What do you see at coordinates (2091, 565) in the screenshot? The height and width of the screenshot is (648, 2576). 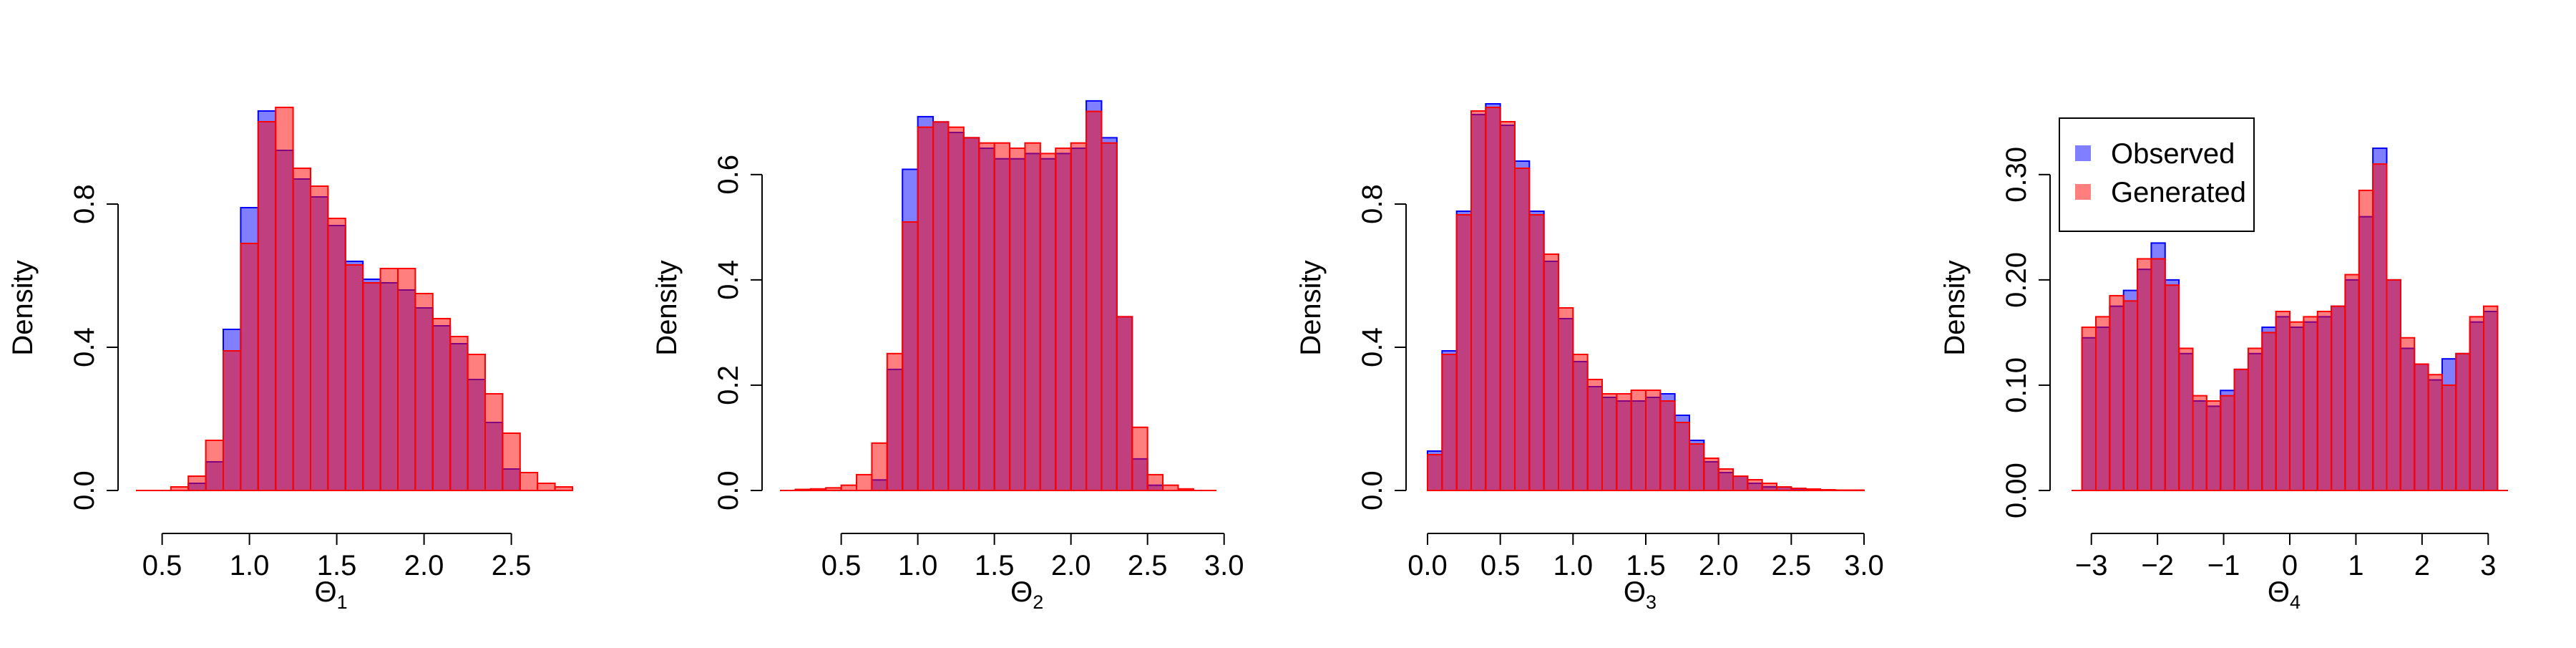 I see `x-tick-label: −3` at bounding box center [2091, 565].